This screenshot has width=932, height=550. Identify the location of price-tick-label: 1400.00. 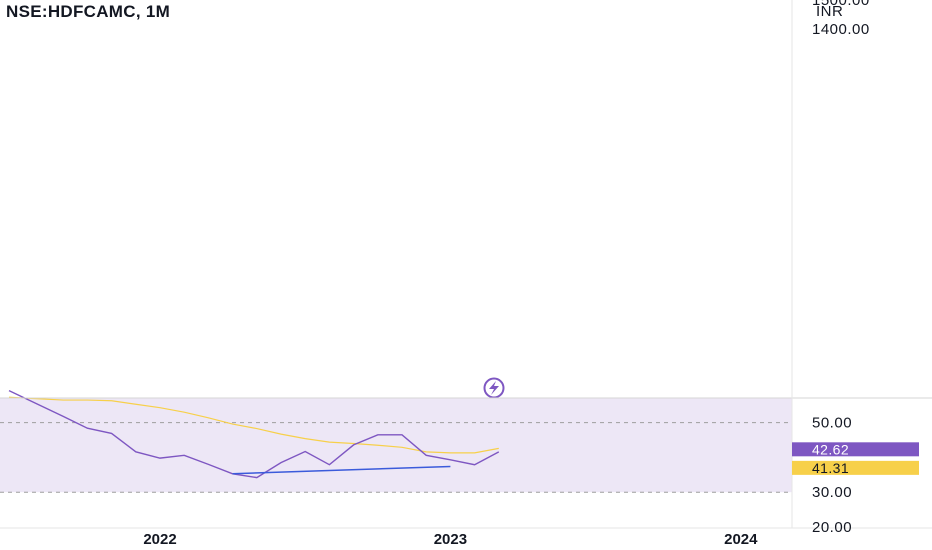
(841, 29).